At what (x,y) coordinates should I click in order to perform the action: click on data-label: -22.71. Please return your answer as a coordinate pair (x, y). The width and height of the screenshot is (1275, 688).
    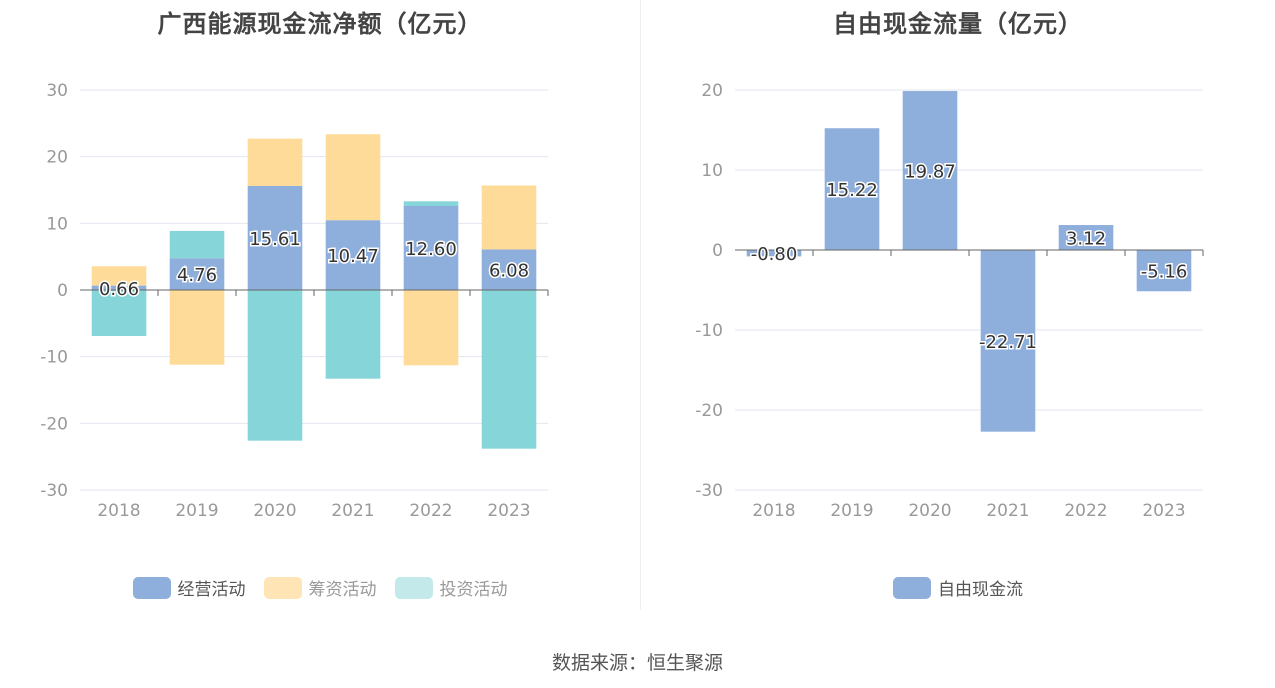
    Looking at the image, I should click on (1008, 342).